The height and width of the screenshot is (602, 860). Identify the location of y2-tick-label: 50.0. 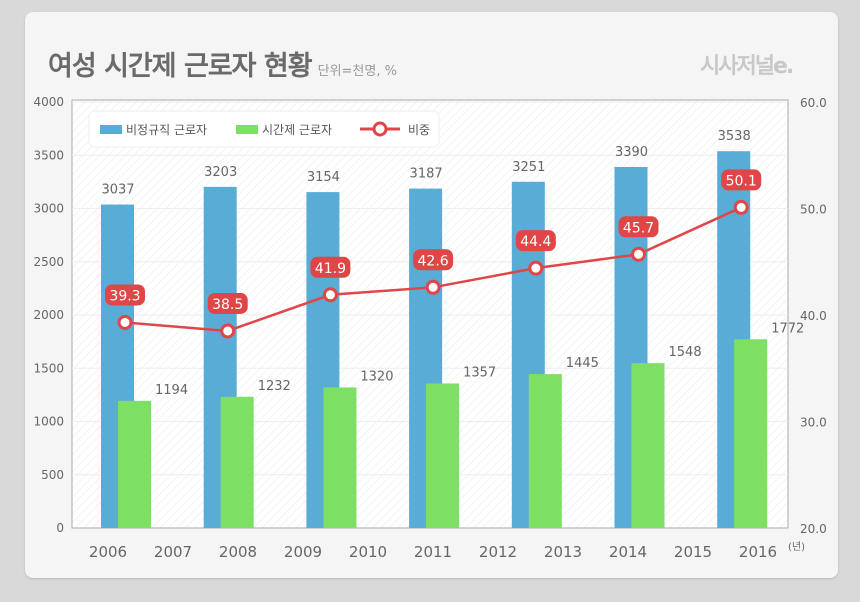
(813, 210).